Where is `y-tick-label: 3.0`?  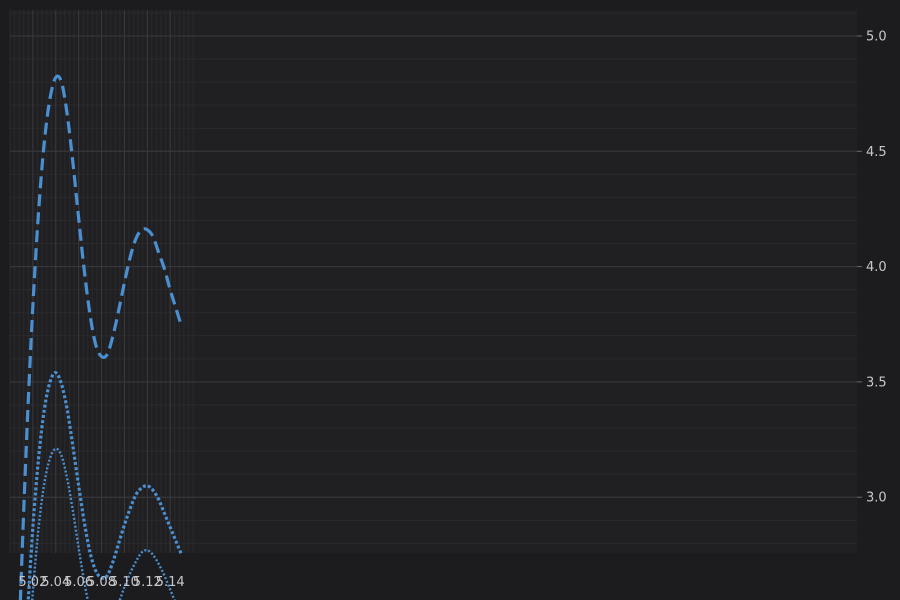 y-tick-label: 3.0 is located at coordinates (876, 498).